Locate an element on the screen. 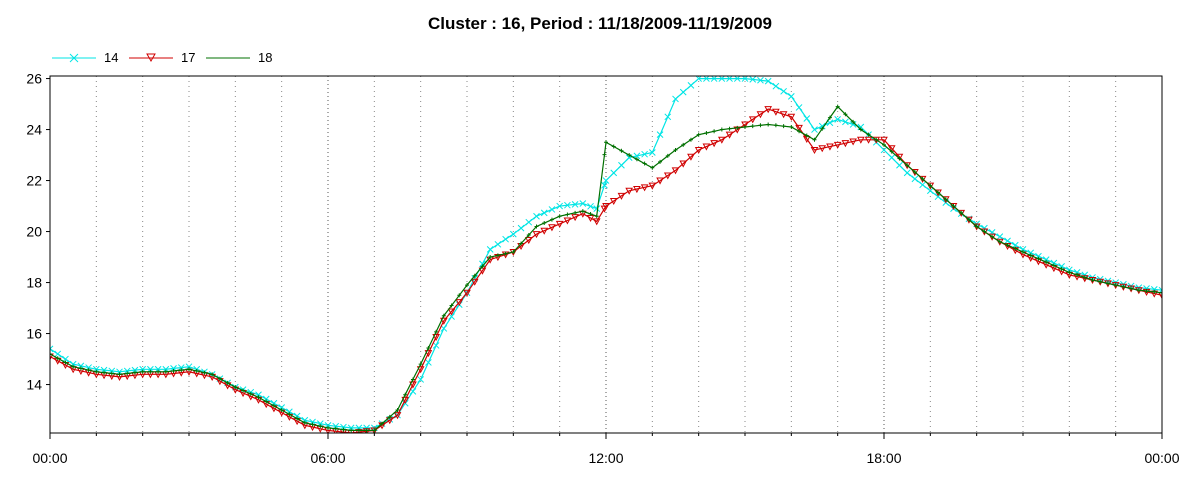 Image resolution: width=1200 pixels, height=480 pixels. y-tick-label: 18 is located at coordinates (34, 283).